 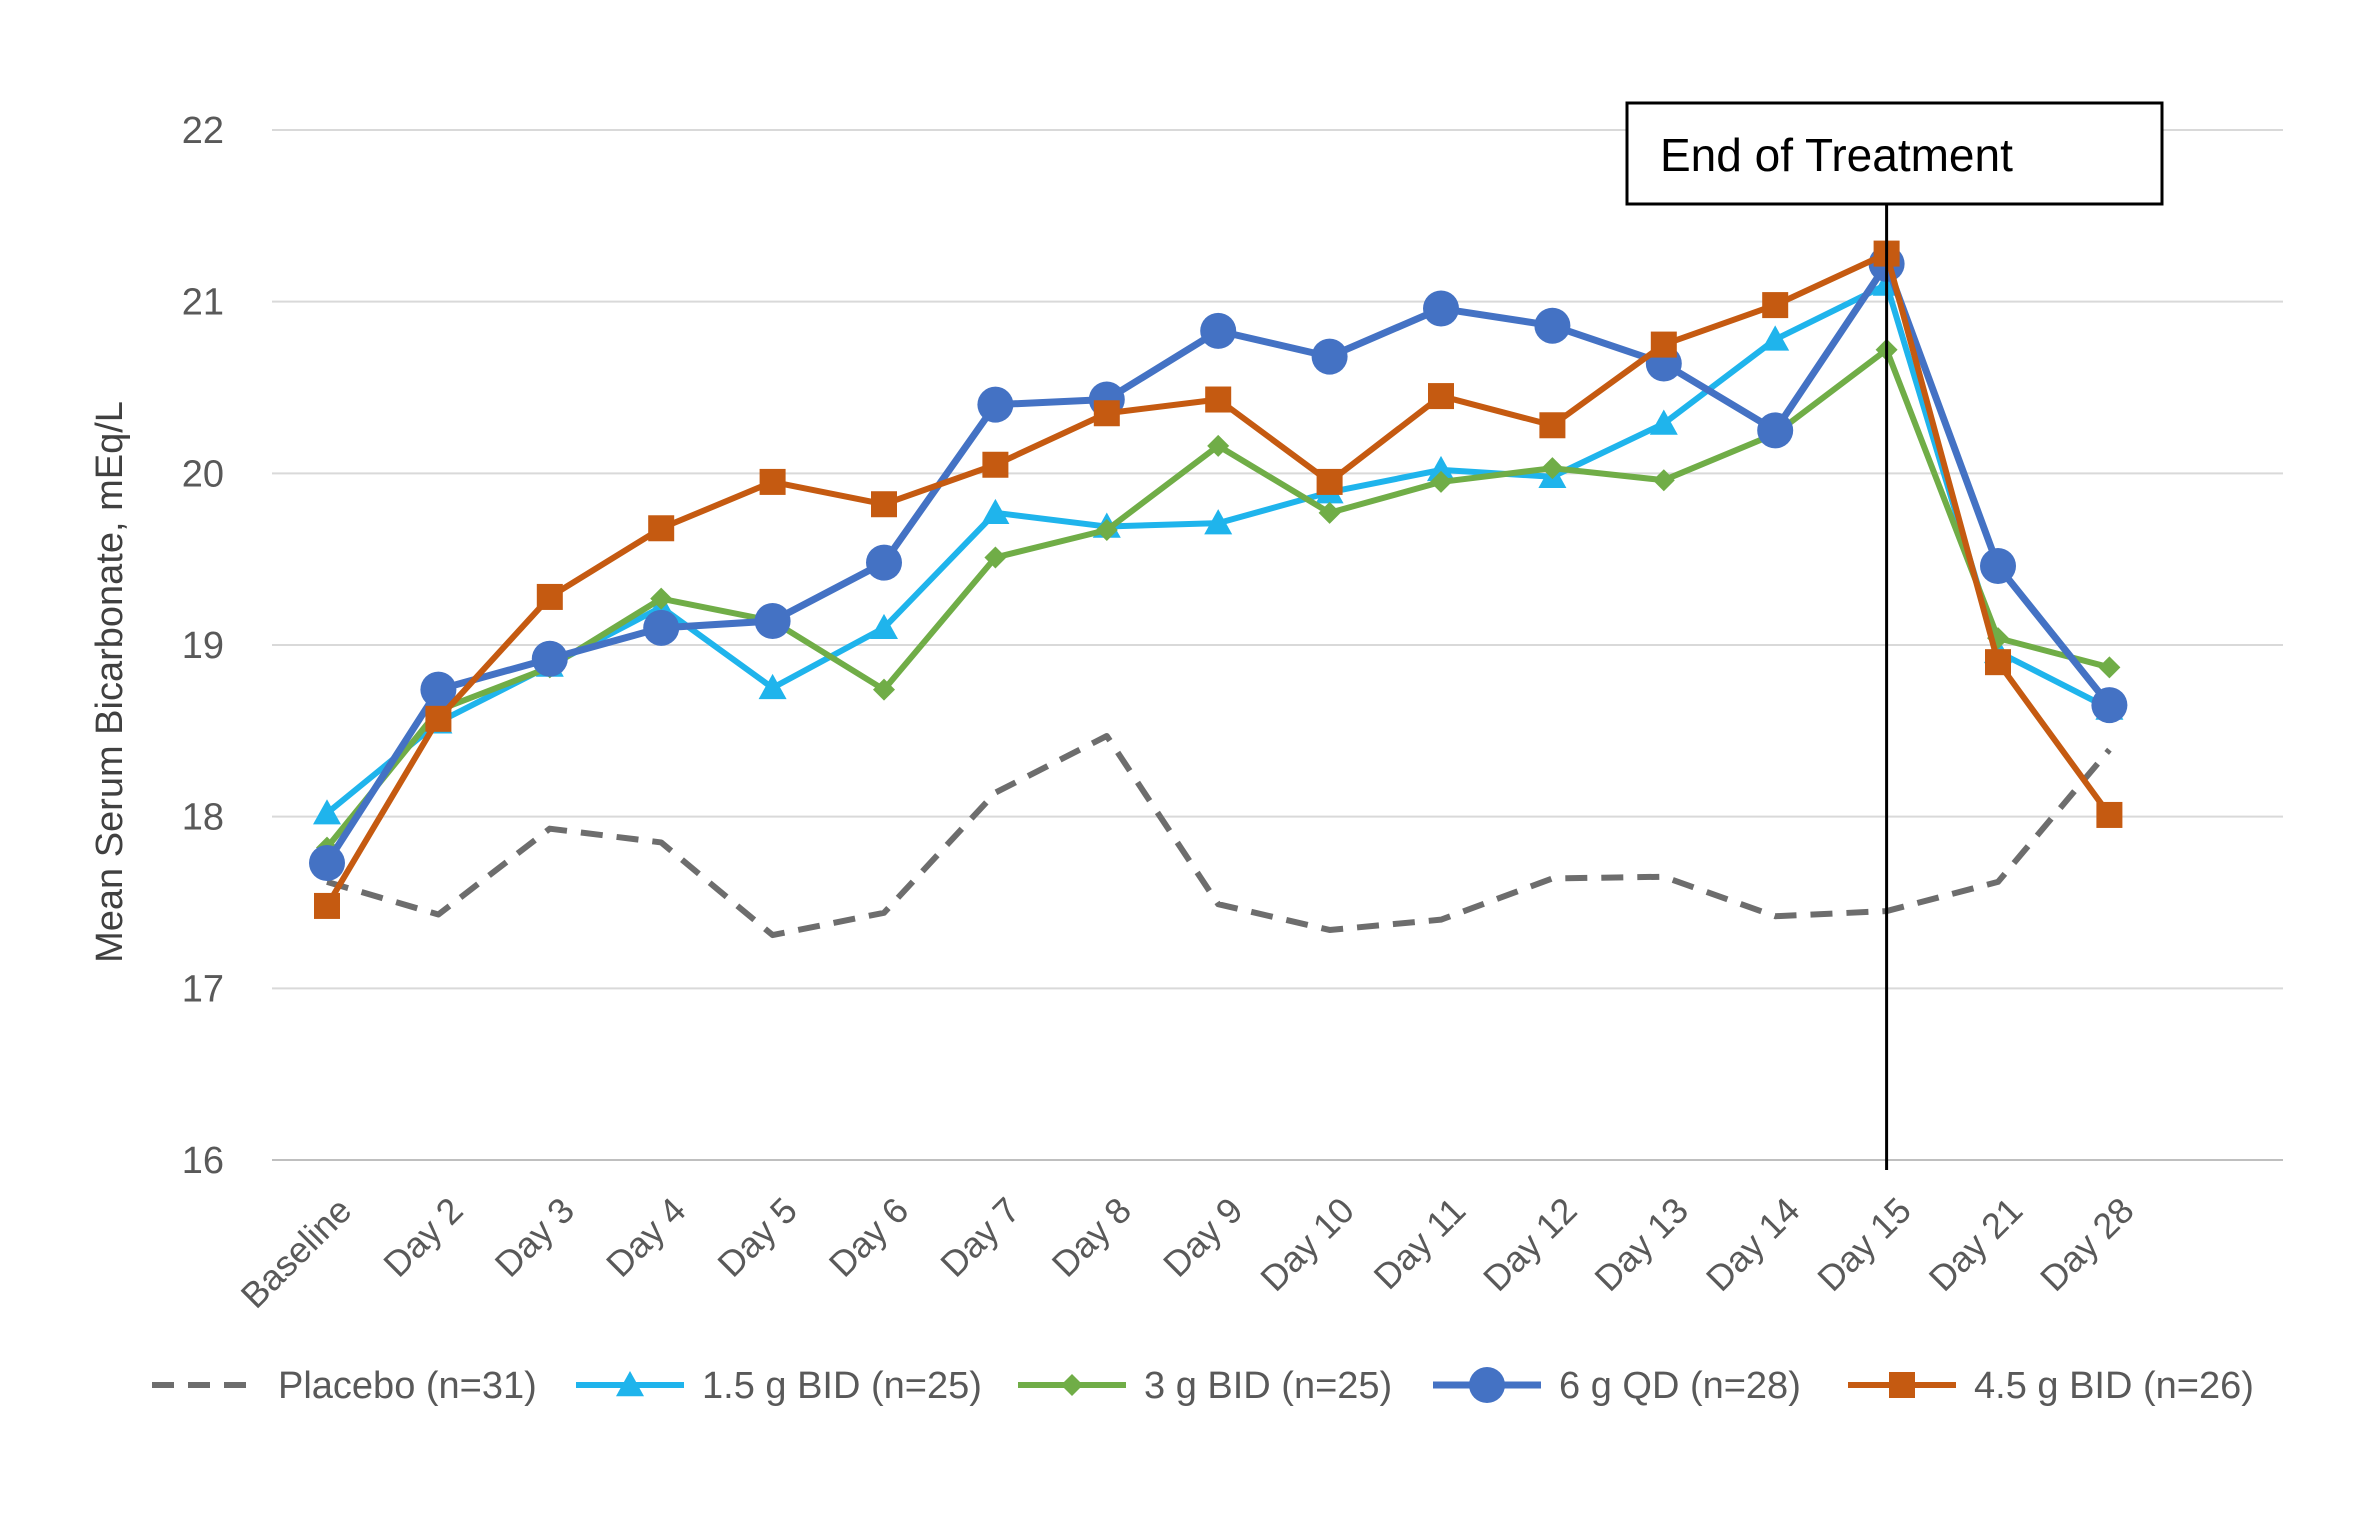 I want to click on y-tick-label-17: 17, so click(x=203, y=989).